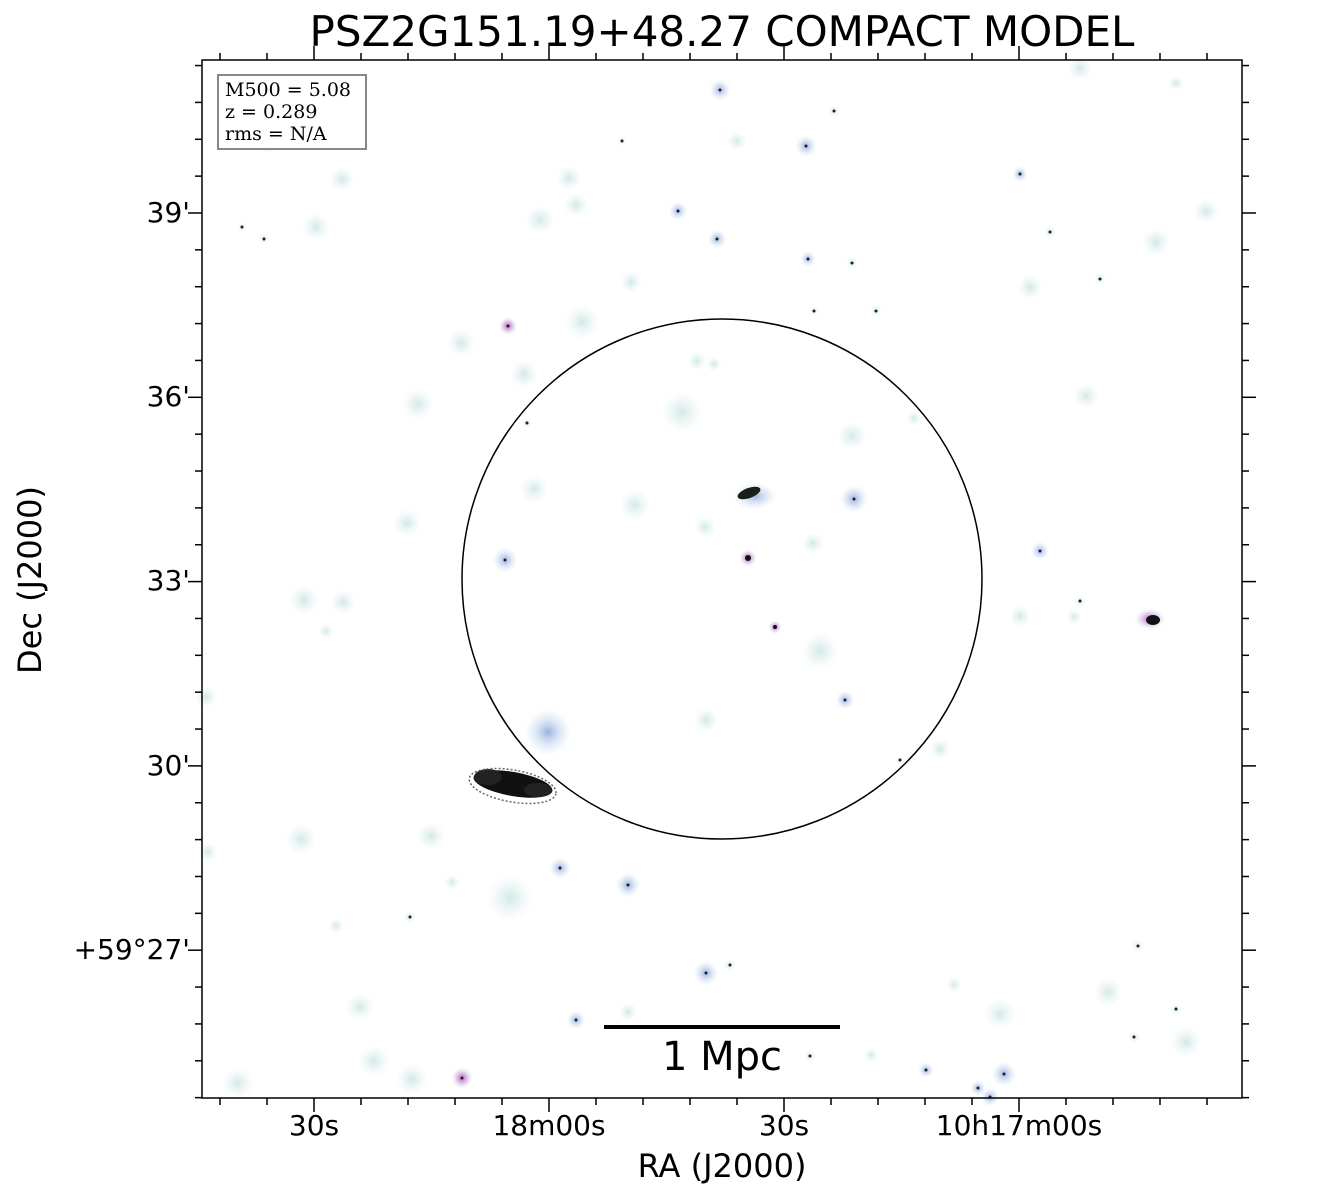 This screenshot has width=1321, height=1200. I want to click on y-tick-label: 39', so click(168, 212).